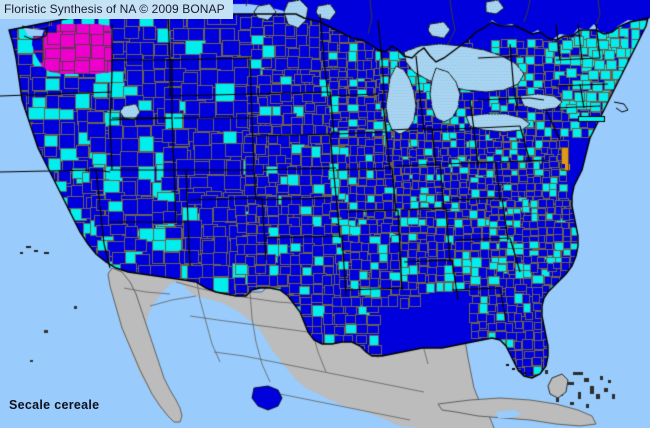 The image size is (650, 428). I want to click on map-title-bar: Floristic Synthesis of NA © 2009 BONAP, so click(116, 9).